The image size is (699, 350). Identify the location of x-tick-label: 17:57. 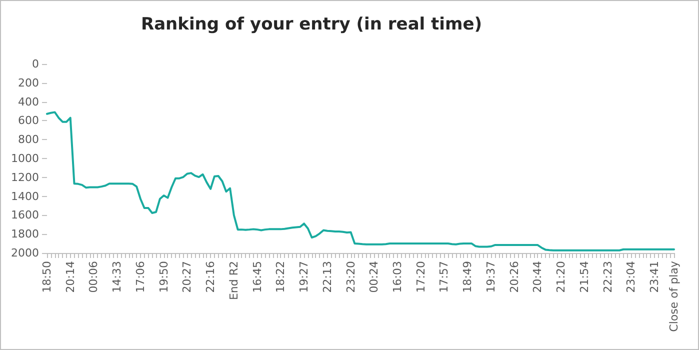
(444, 277).